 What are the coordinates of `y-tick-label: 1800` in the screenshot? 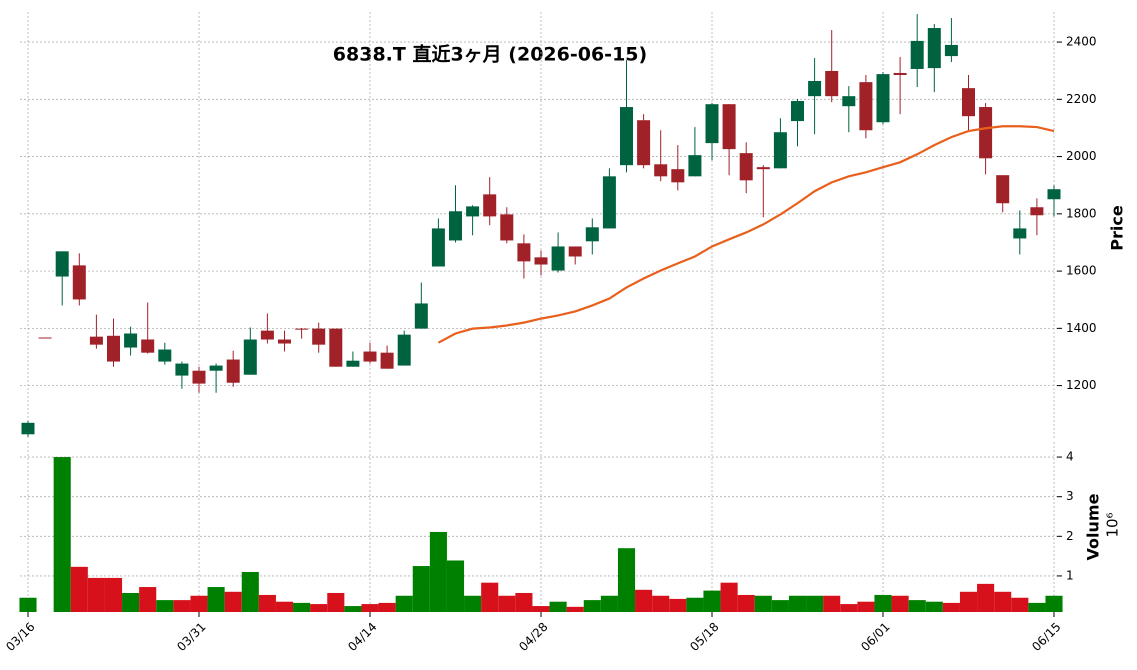 It's located at (1081, 213).